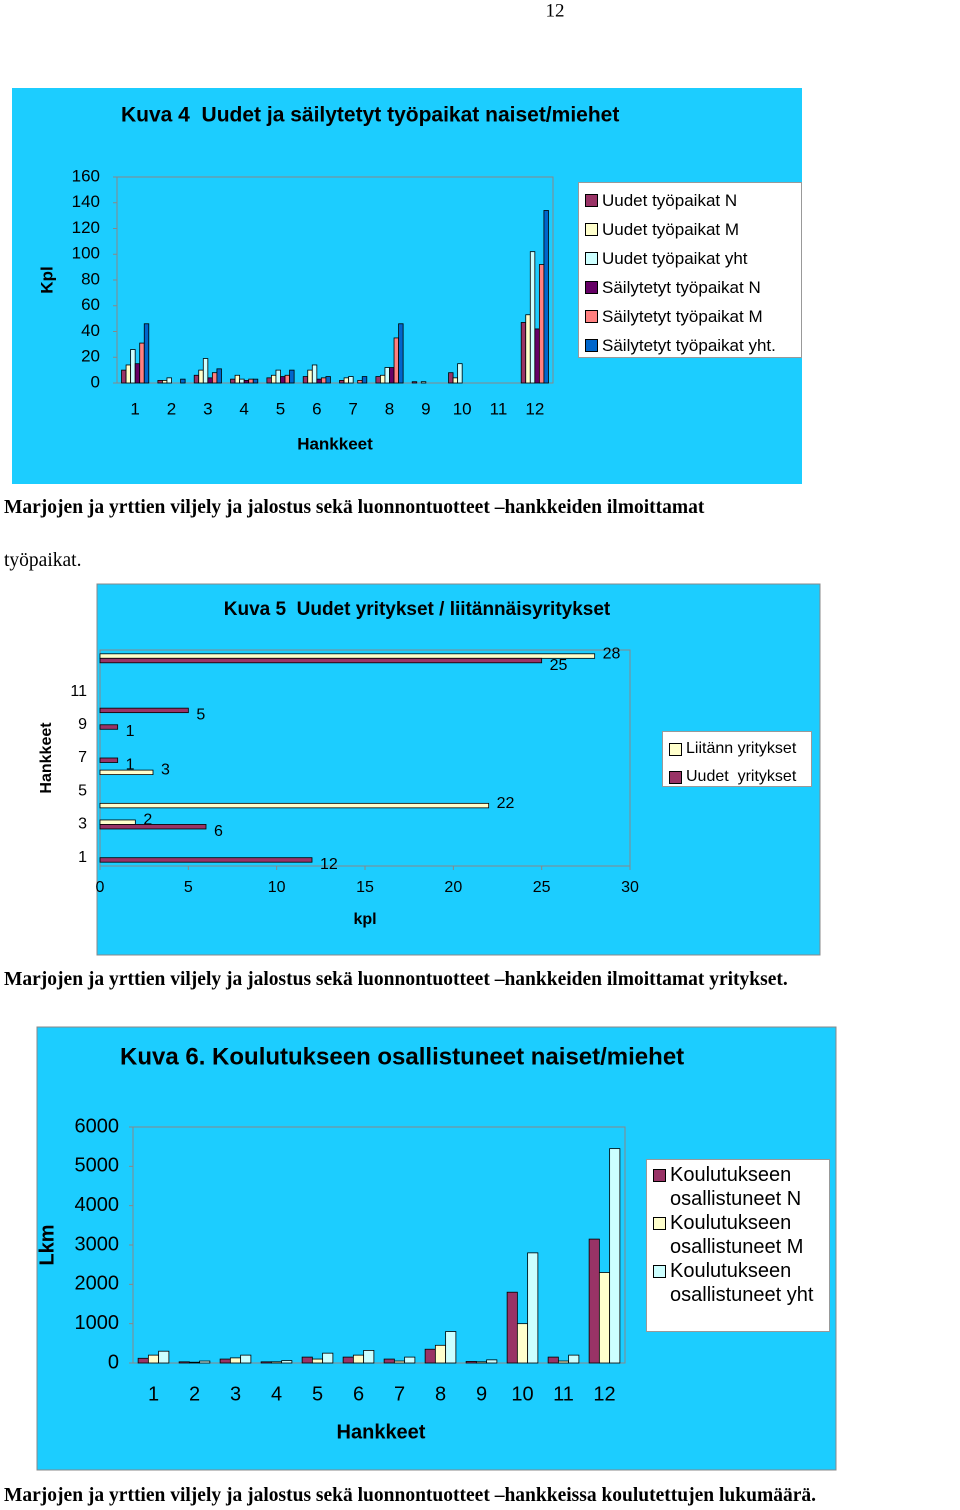  What do you see at coordinates (440, 1394) in the screenshot?
I see `x-tick-label: 8` at bounding box center [440, 1394].